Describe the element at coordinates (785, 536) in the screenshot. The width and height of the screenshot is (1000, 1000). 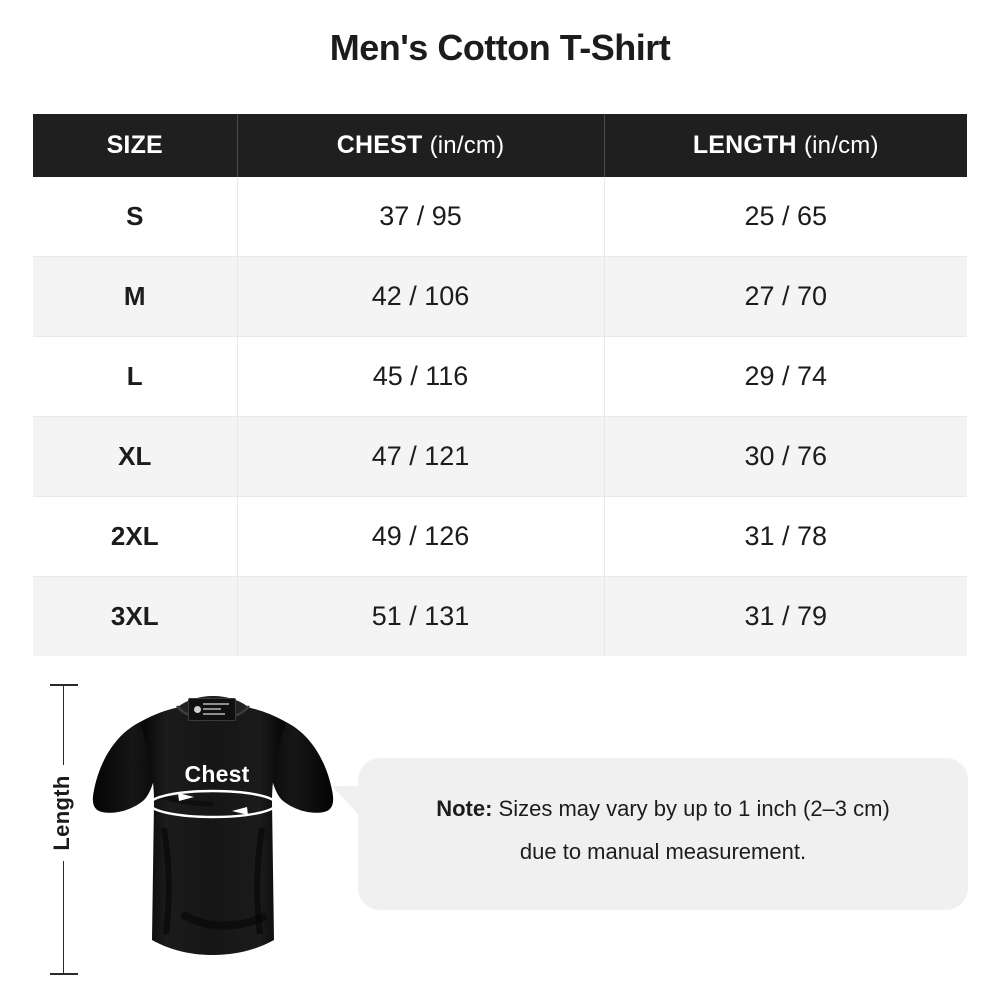
I see `cell-length: 31 / 78` at that location.